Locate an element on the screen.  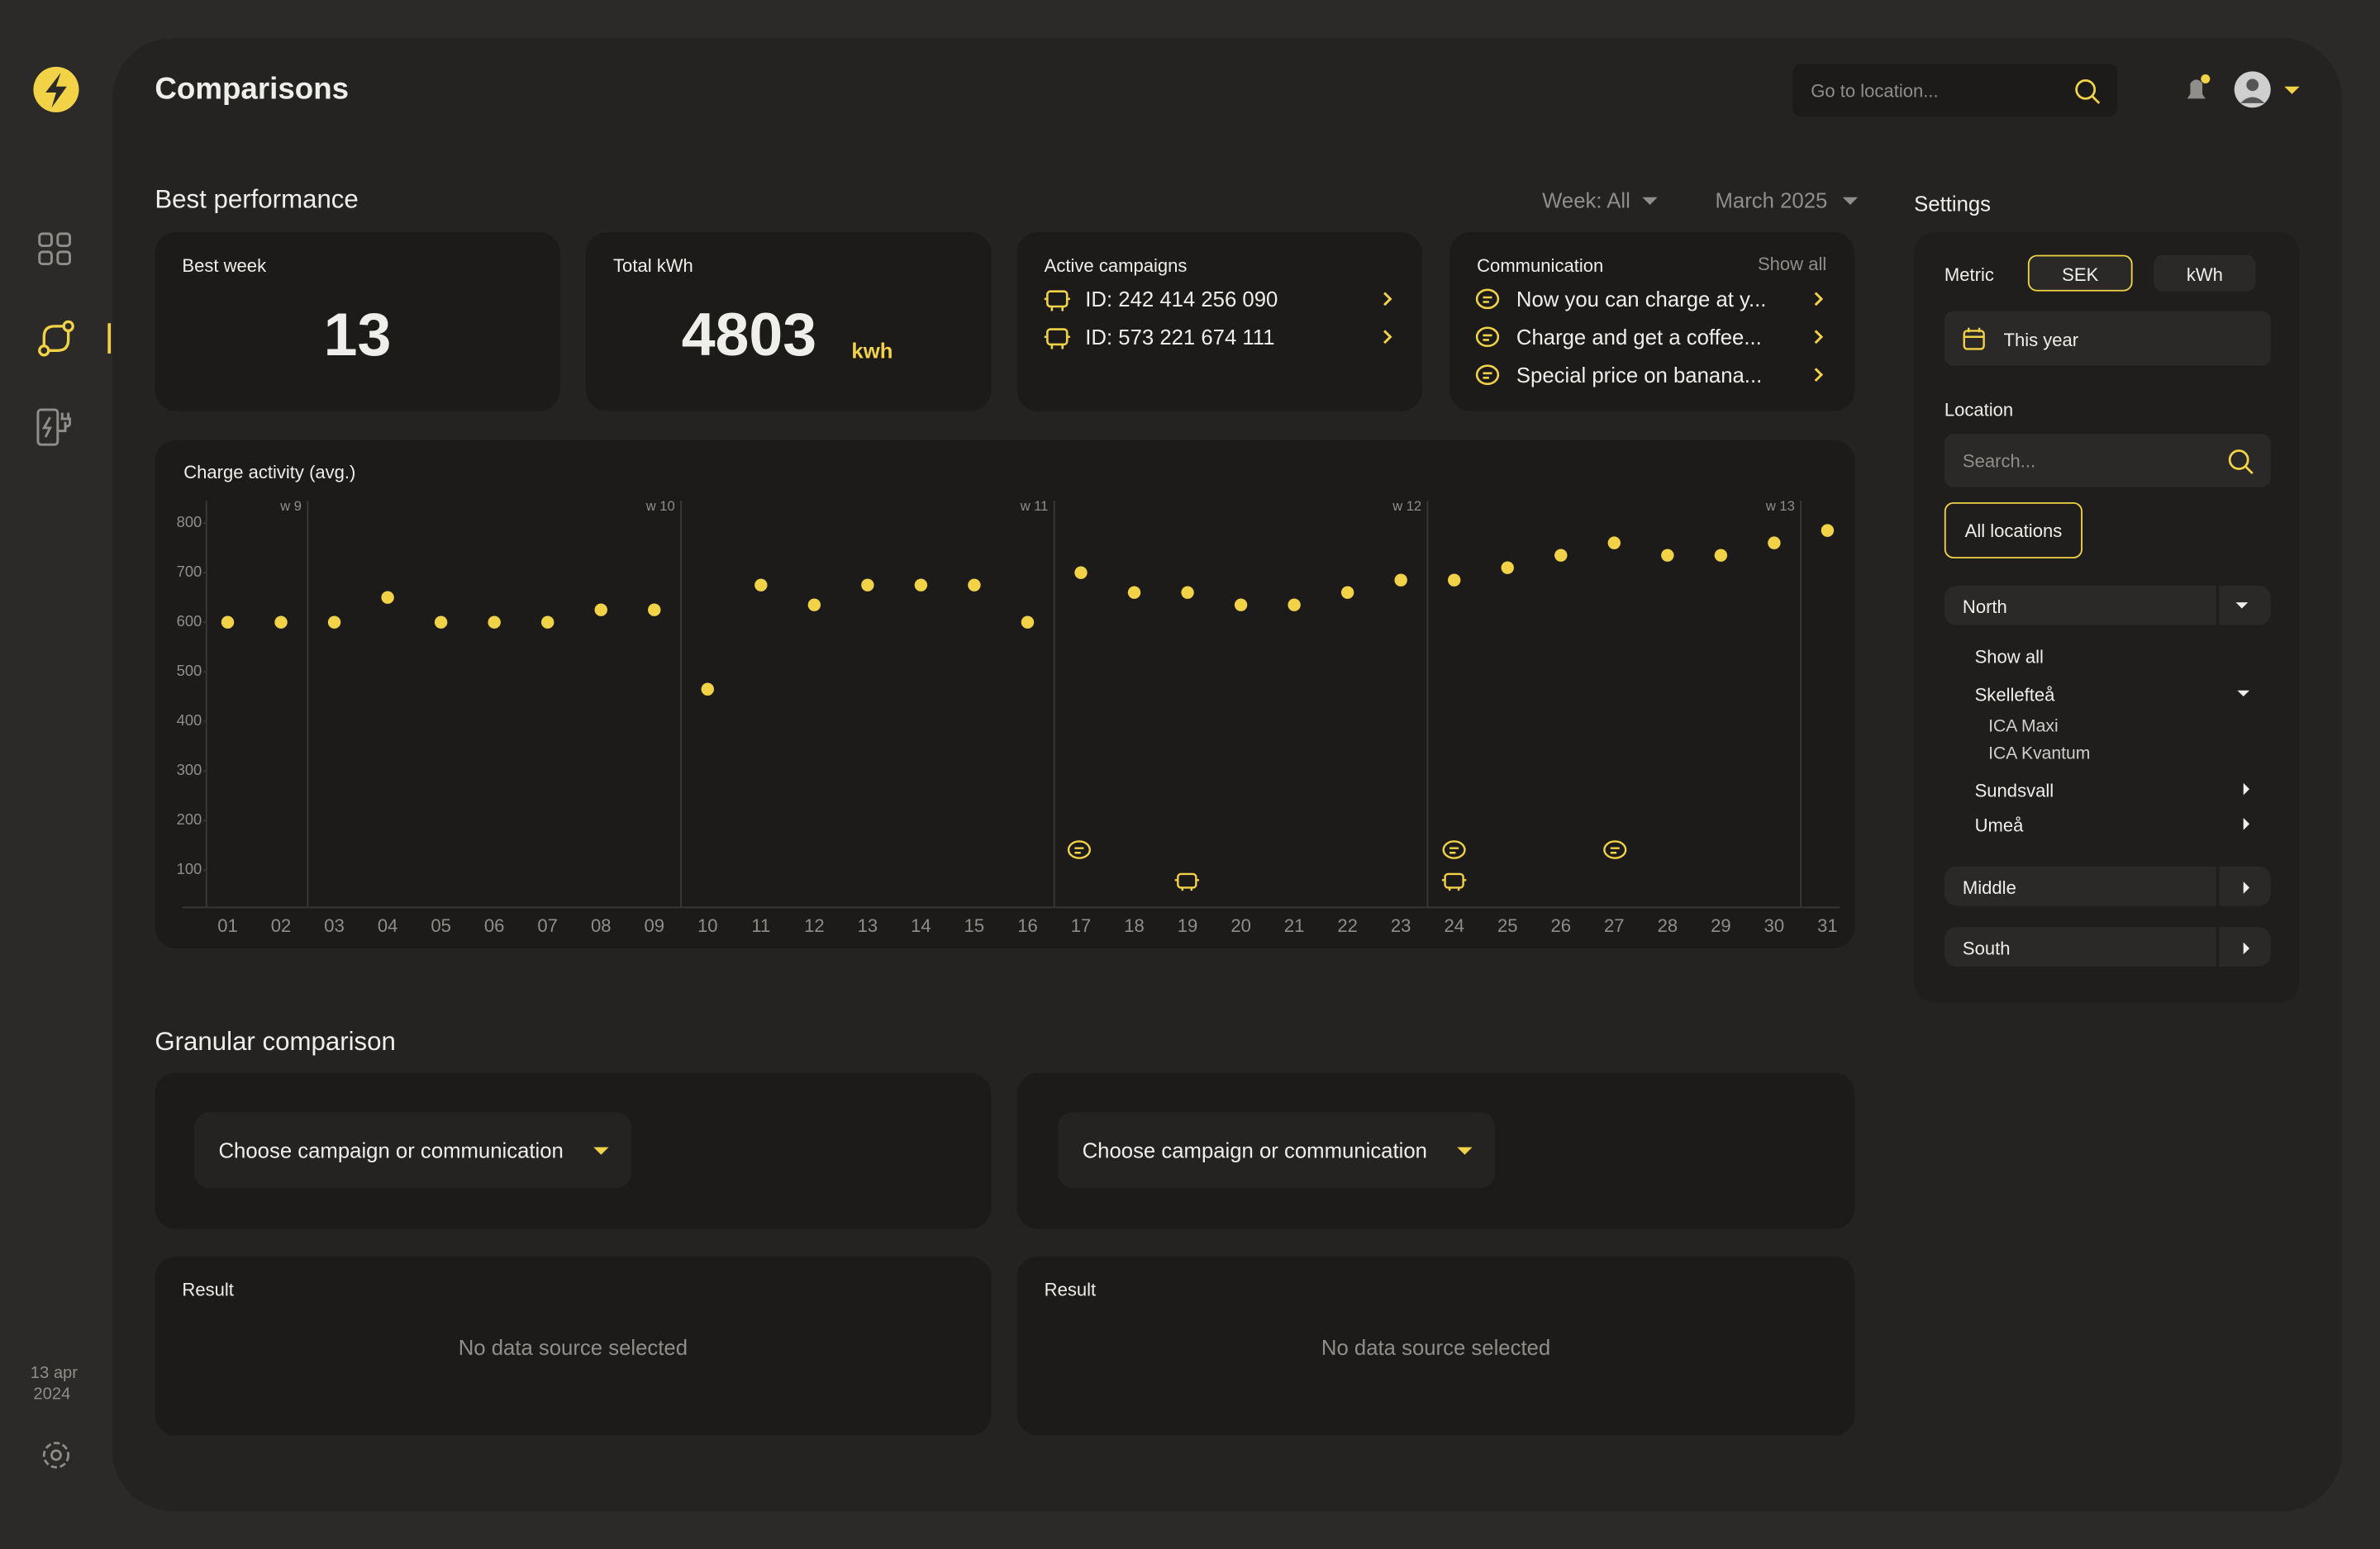
city: Sundsvall is located at coordinates (2014, 790).